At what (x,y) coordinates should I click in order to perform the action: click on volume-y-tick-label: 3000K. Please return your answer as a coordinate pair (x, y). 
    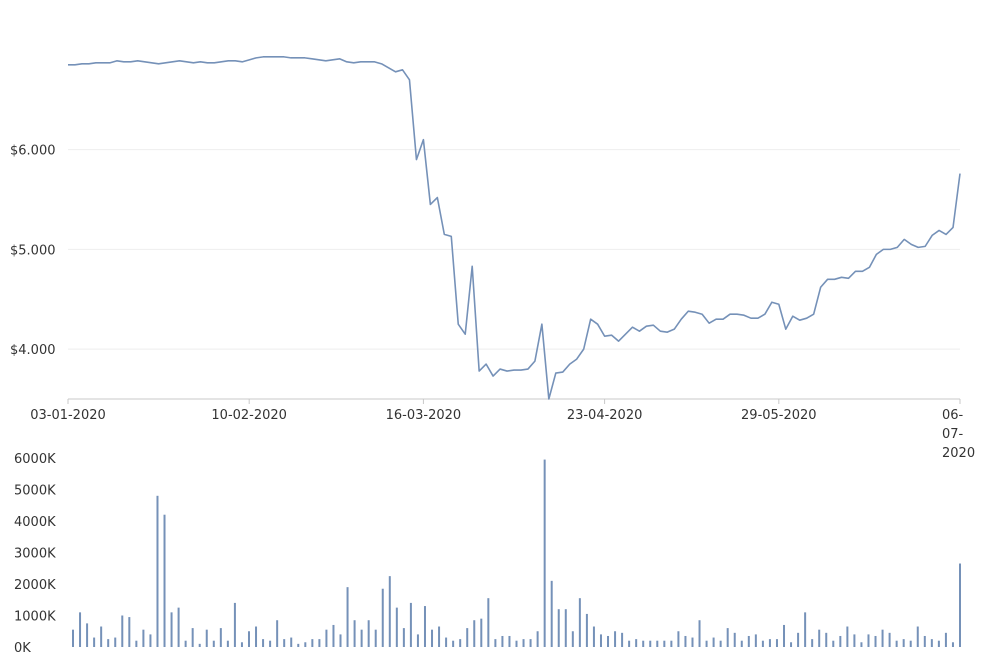
    Looking at the image, I should click on (35, 554).